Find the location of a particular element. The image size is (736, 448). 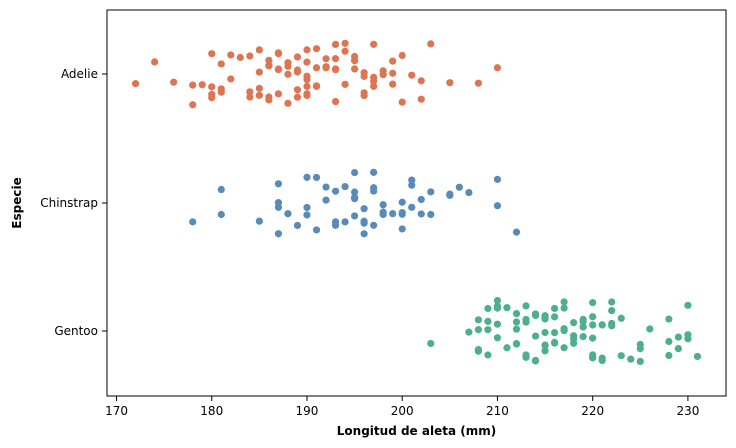

x-tick-label: 190 is located at coordinates (307, 411).